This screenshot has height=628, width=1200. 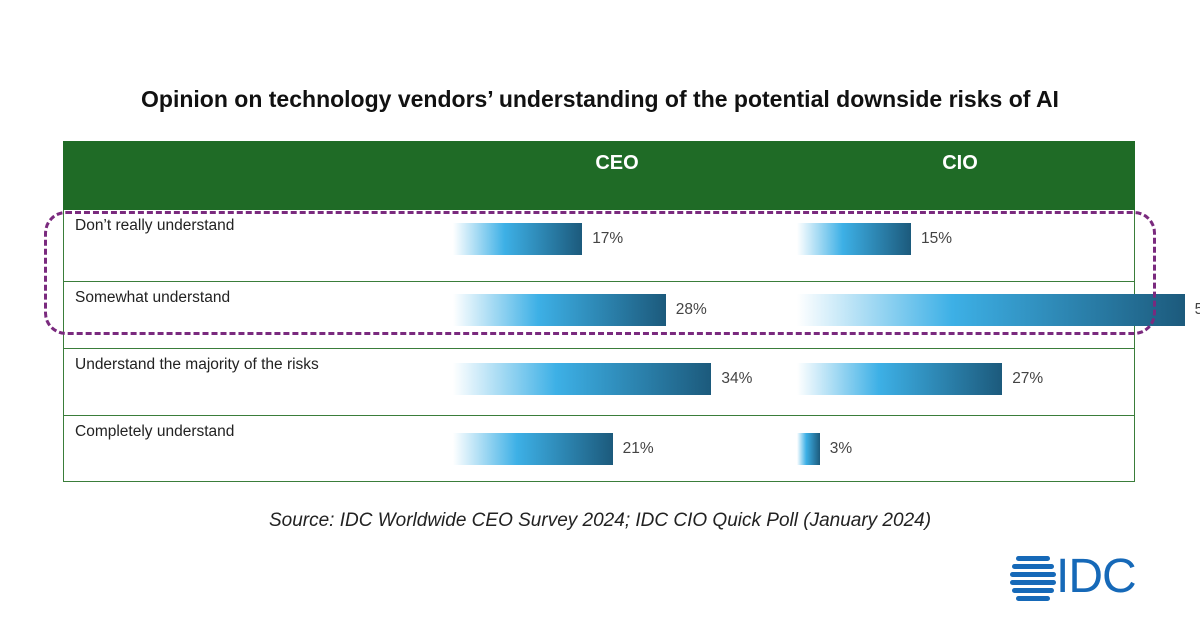 I want to click on category-label-dont-really-understand: Don’t really understand, so click(x=155, y=225).